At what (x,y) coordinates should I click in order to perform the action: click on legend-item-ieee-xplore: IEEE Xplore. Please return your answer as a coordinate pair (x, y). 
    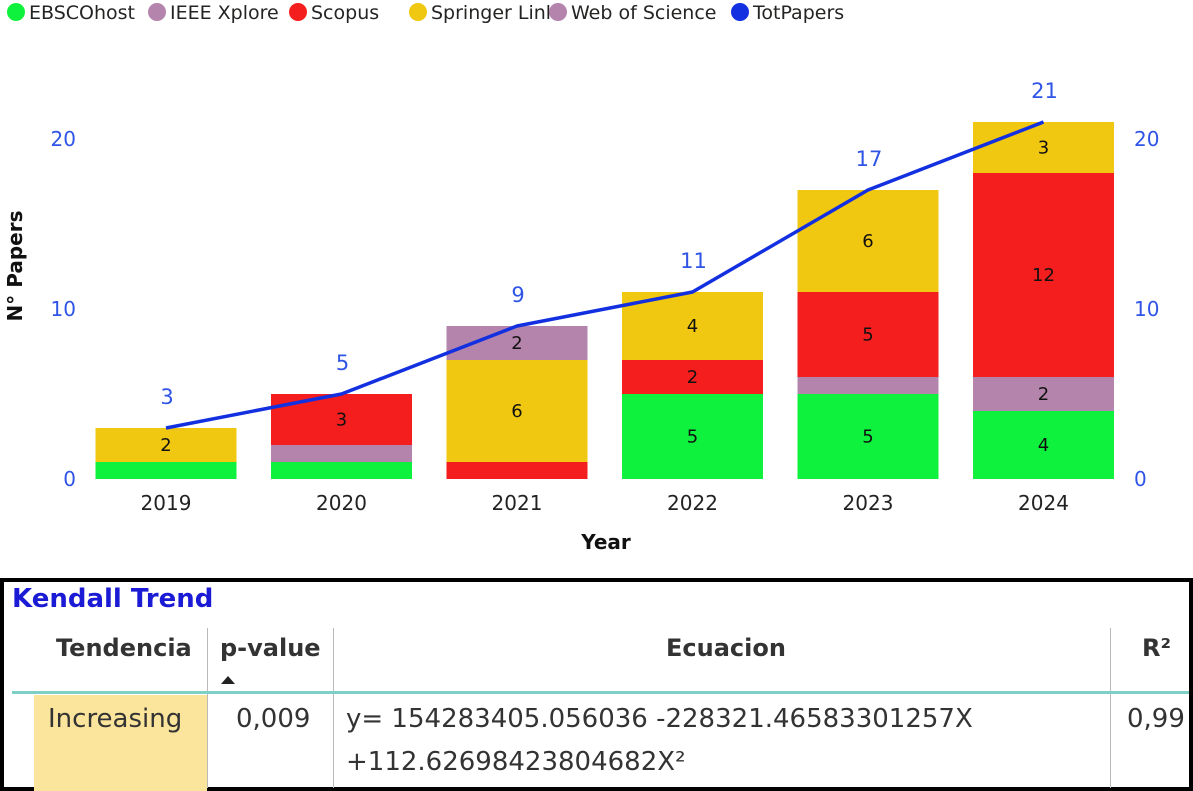
    Looking at the image, I should click on (213, 13).